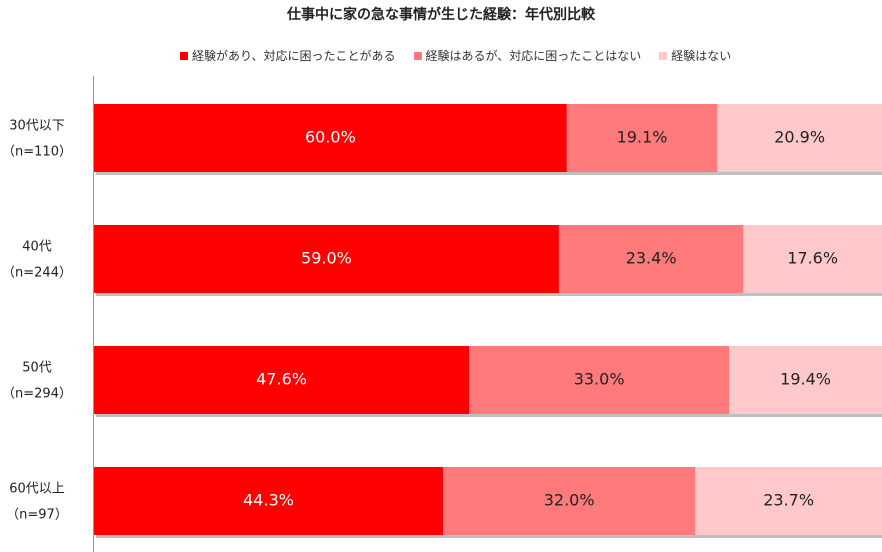 The image size is (882, 552). What do you see at coordinates (533, 56) in the screenshot?
I see `legend-label-2: 経験はあるが、対応に困ったことはない` at bounding box center [533, 56].